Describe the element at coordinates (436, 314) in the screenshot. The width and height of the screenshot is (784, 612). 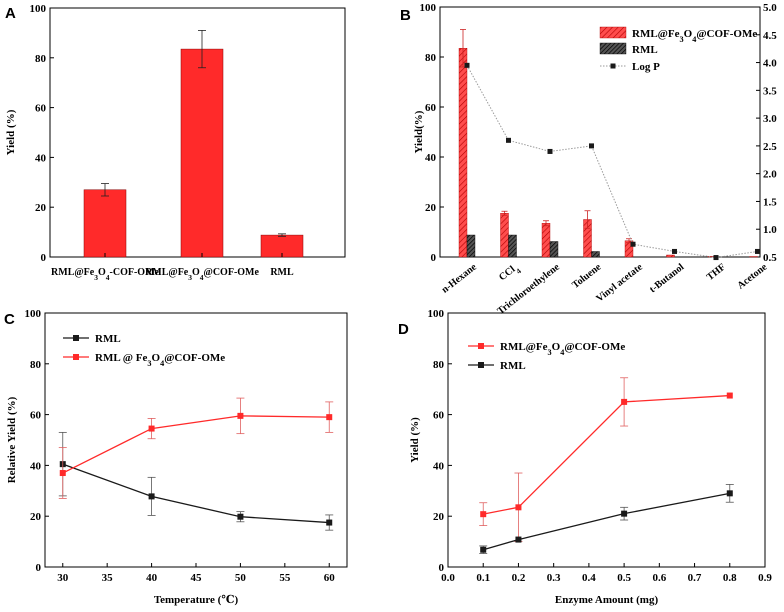
I see `d-y-tick-label: 100` at that location.